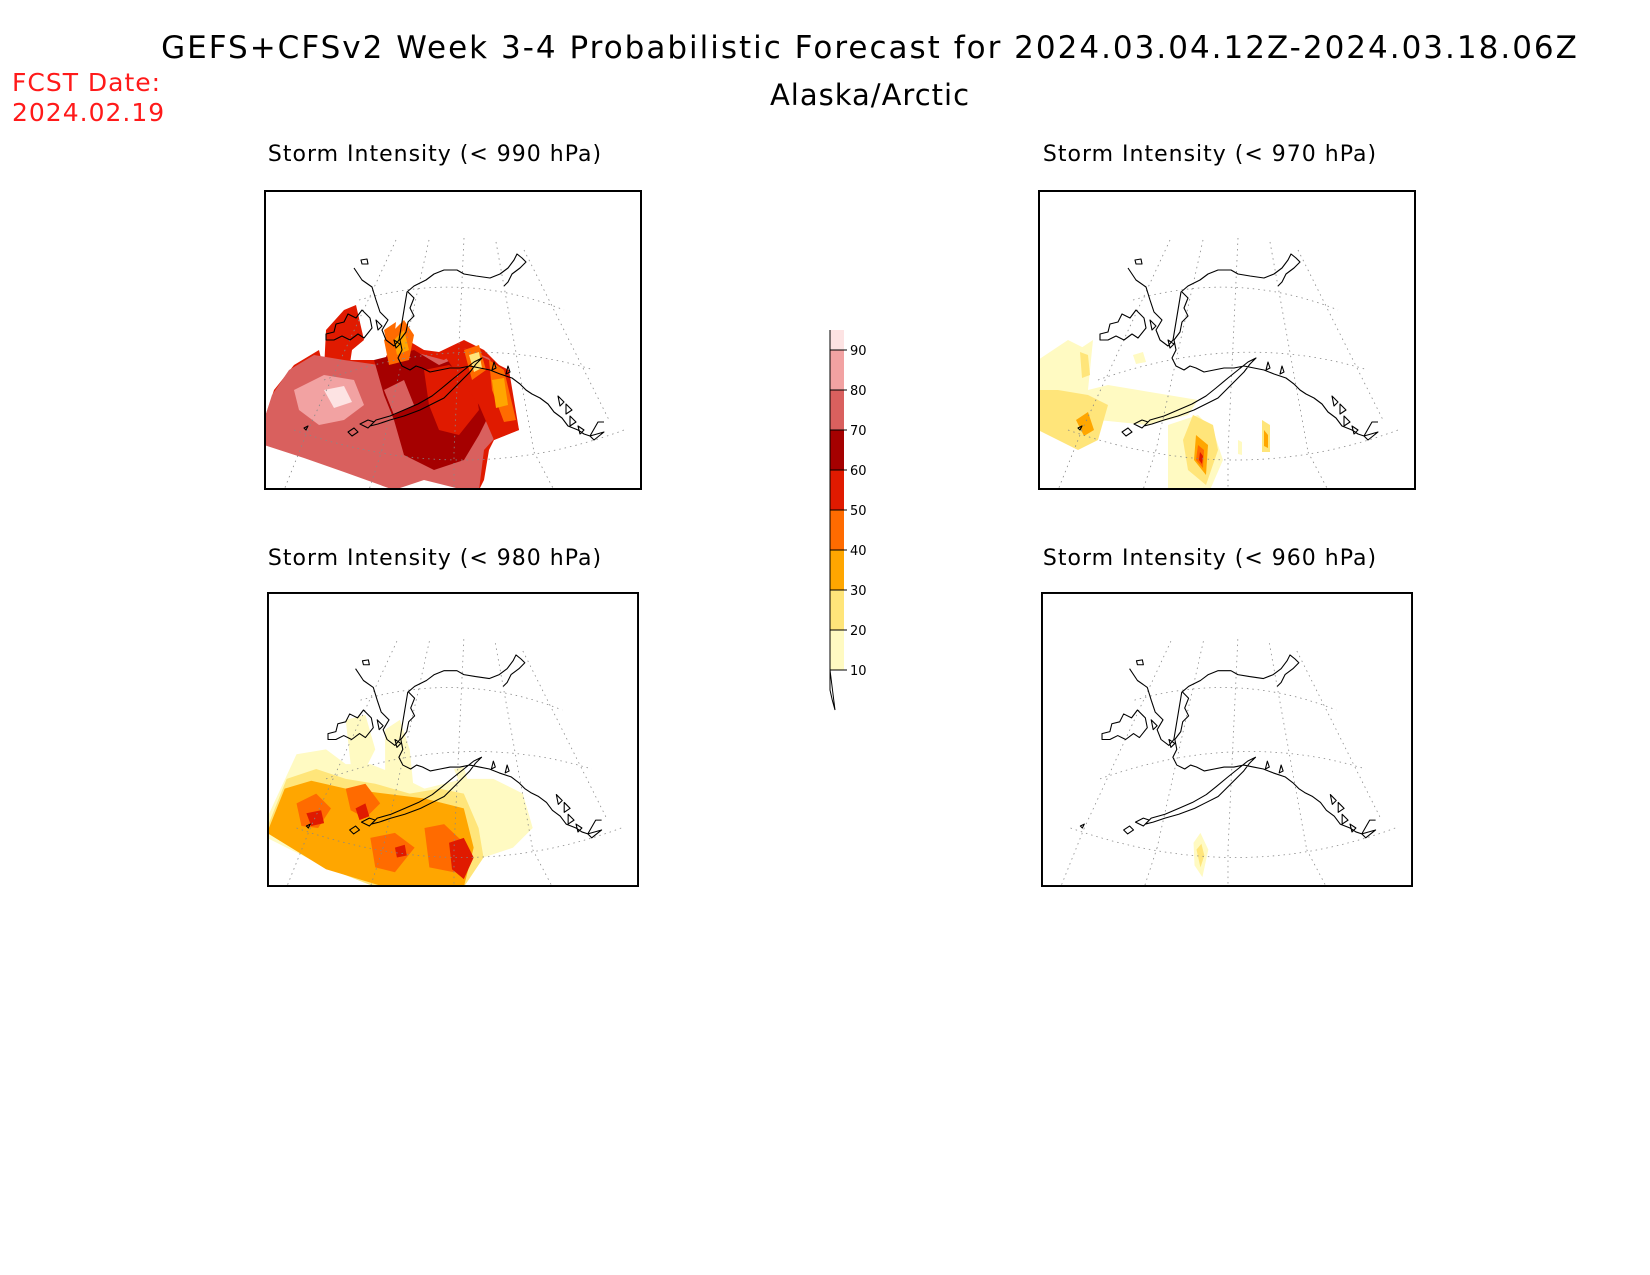 This screenshot has height=1275, width=1650. Describe the element at coordinates (87, 82) in the screenshot. I see `fcst-date-label: FCST Date:` at that location.